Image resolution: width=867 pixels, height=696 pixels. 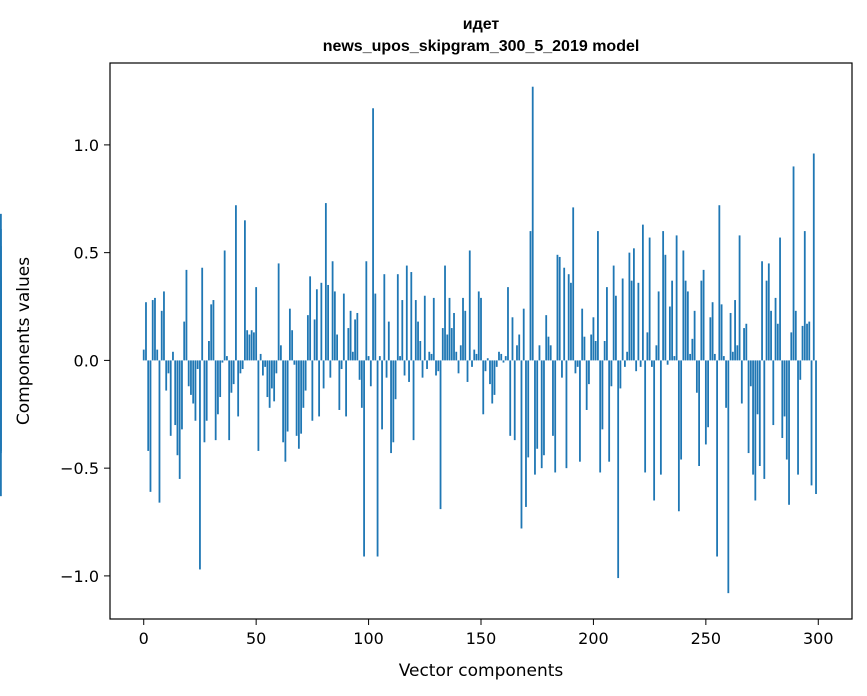 I want to click on x-tick-label: 0, so click(x=144, y=638).